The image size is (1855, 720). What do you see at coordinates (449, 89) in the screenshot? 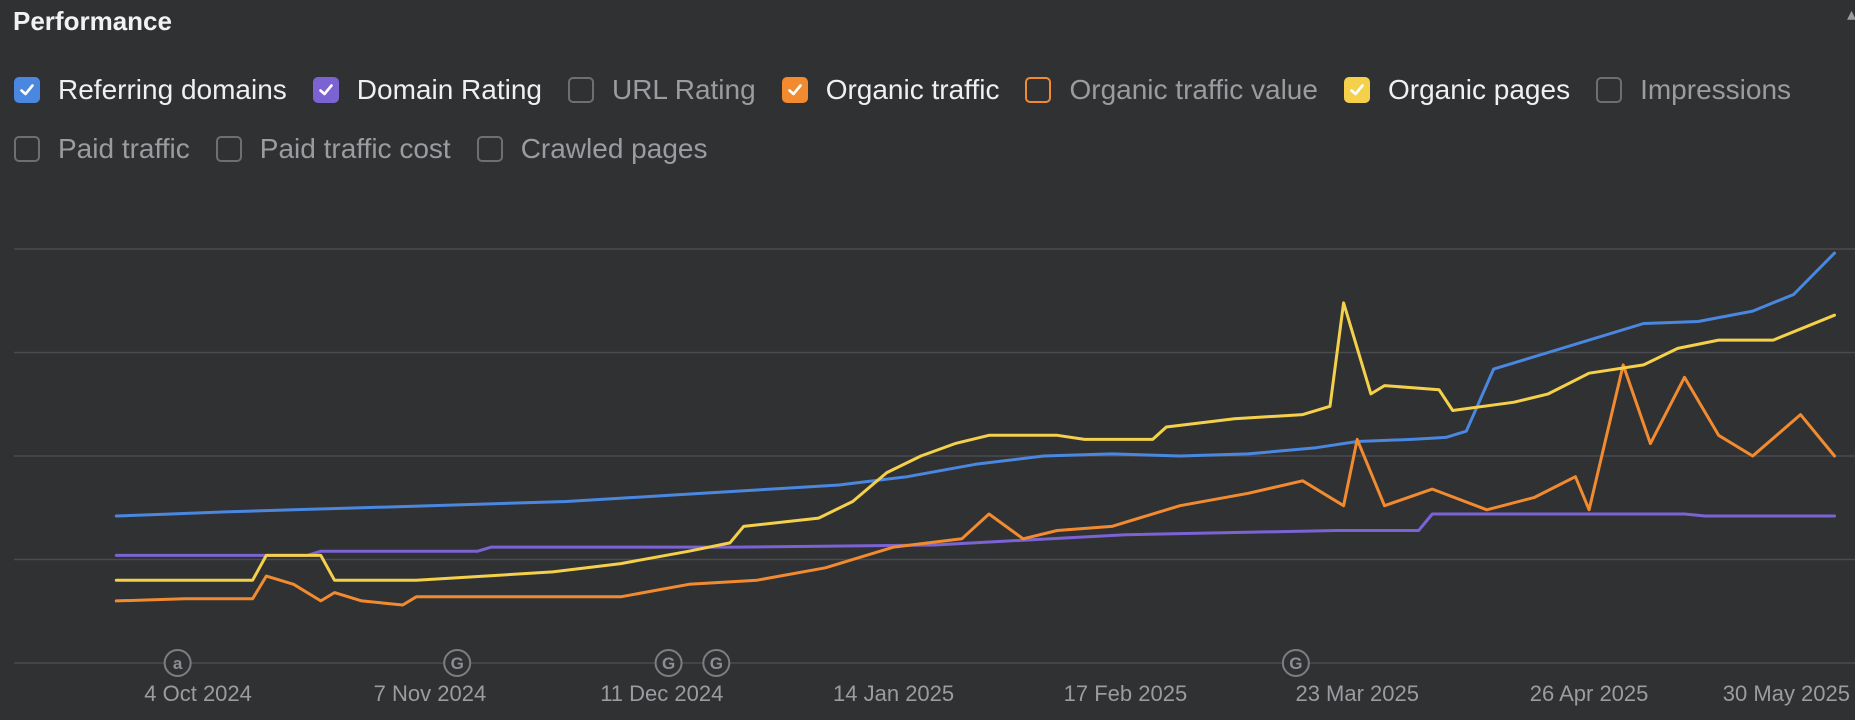
I see `legend-label: Domain Rating` at bounding box center [449, 89].